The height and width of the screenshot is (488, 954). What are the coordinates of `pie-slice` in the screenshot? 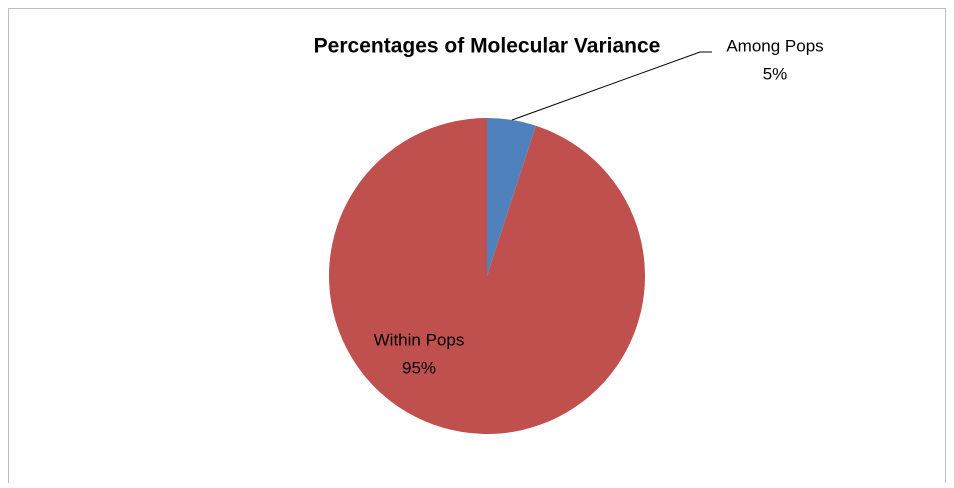 It's located at (511, 197).